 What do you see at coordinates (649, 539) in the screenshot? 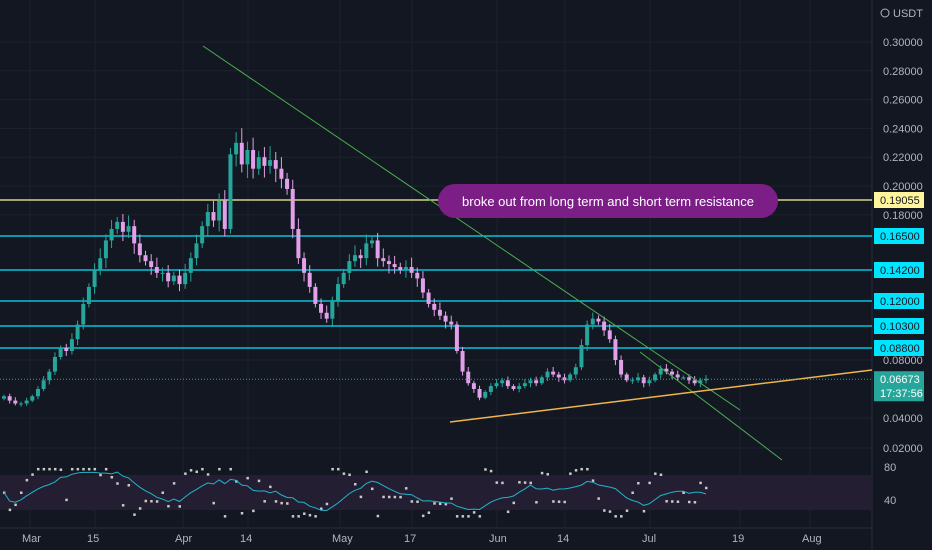
I see `x-tick-8: Jul` at bounding box center [649, 539].